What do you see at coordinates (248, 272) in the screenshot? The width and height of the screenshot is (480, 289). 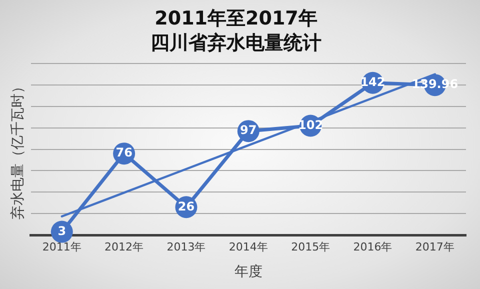 I see `x-axis-title: 年度` at bounding box center [248, 272].